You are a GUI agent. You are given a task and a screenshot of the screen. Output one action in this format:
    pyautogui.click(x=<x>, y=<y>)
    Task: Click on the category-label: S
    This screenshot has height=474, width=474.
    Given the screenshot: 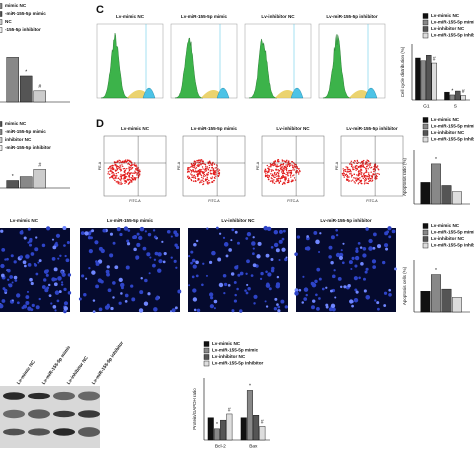 What is the action you would take?
    pyautogui.click(x=455, y=106)
    